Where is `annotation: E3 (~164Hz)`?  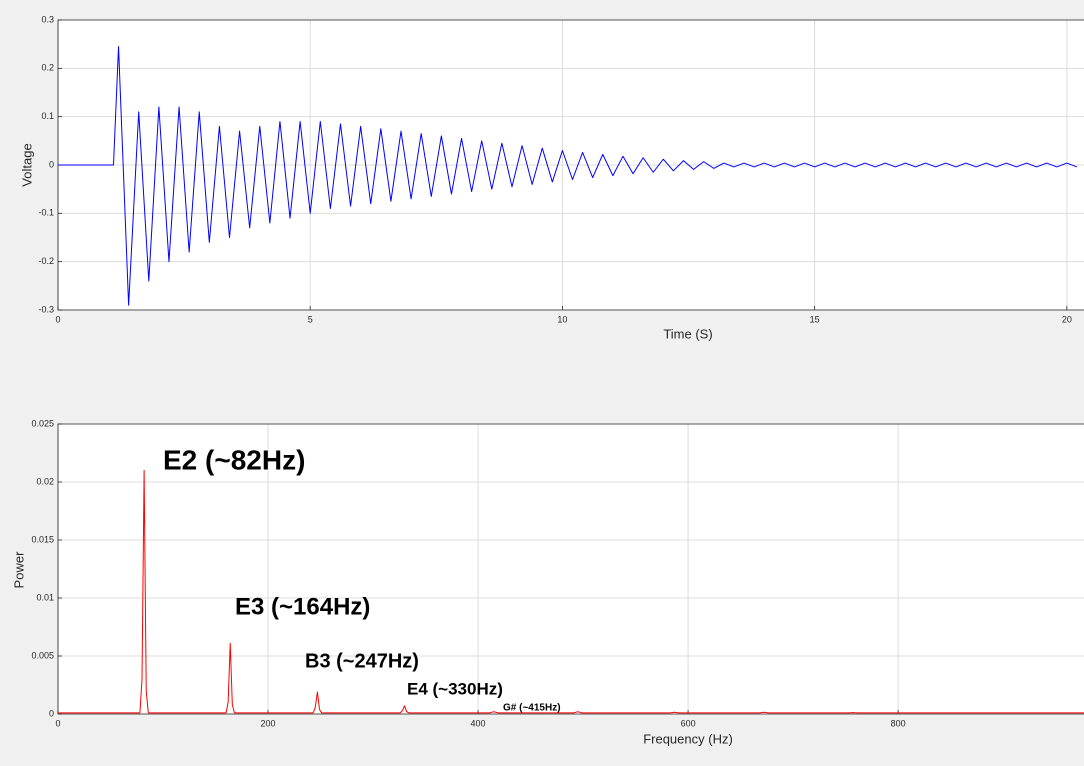 annotation: E3 (~164Hz) is located at coordinates (302, 606).